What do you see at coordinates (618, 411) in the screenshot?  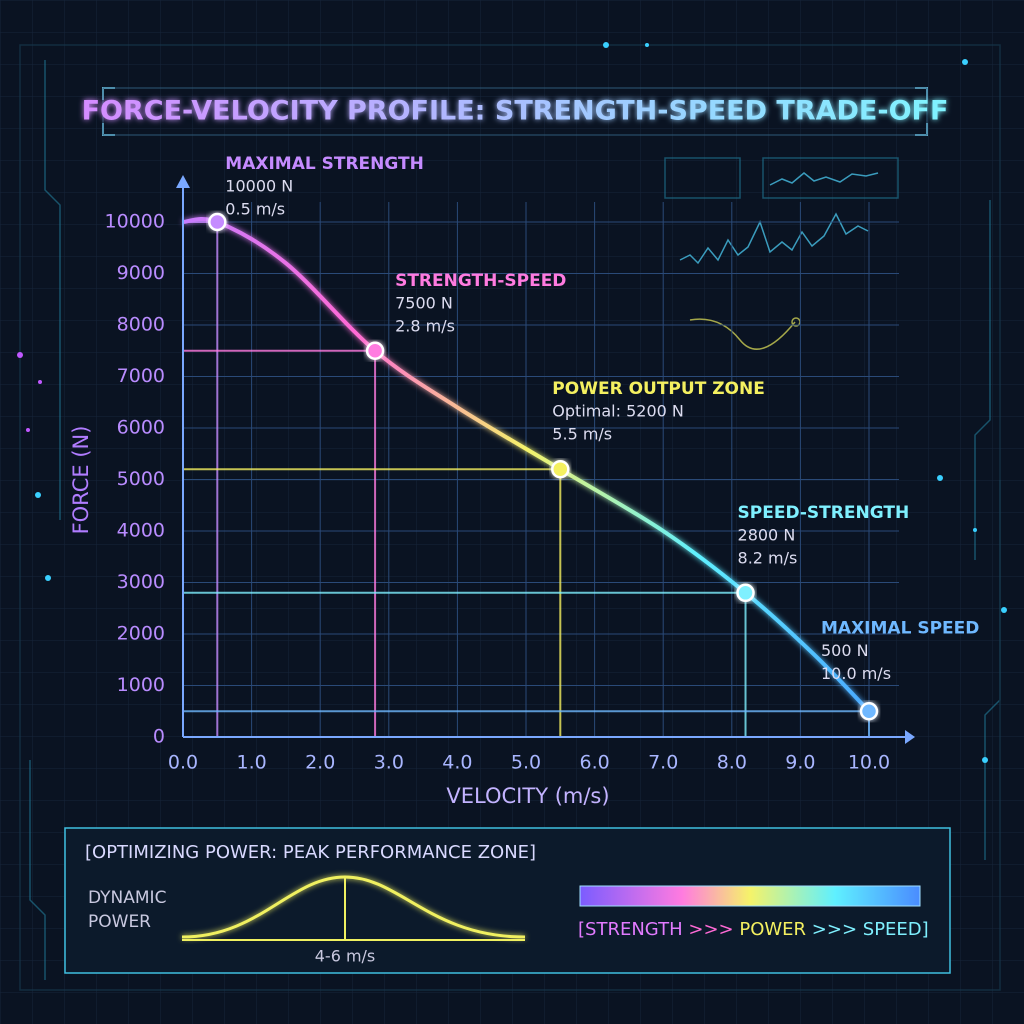 I see `annotation-force: Optimal: 5200 N` at bounding box center [618, 411].